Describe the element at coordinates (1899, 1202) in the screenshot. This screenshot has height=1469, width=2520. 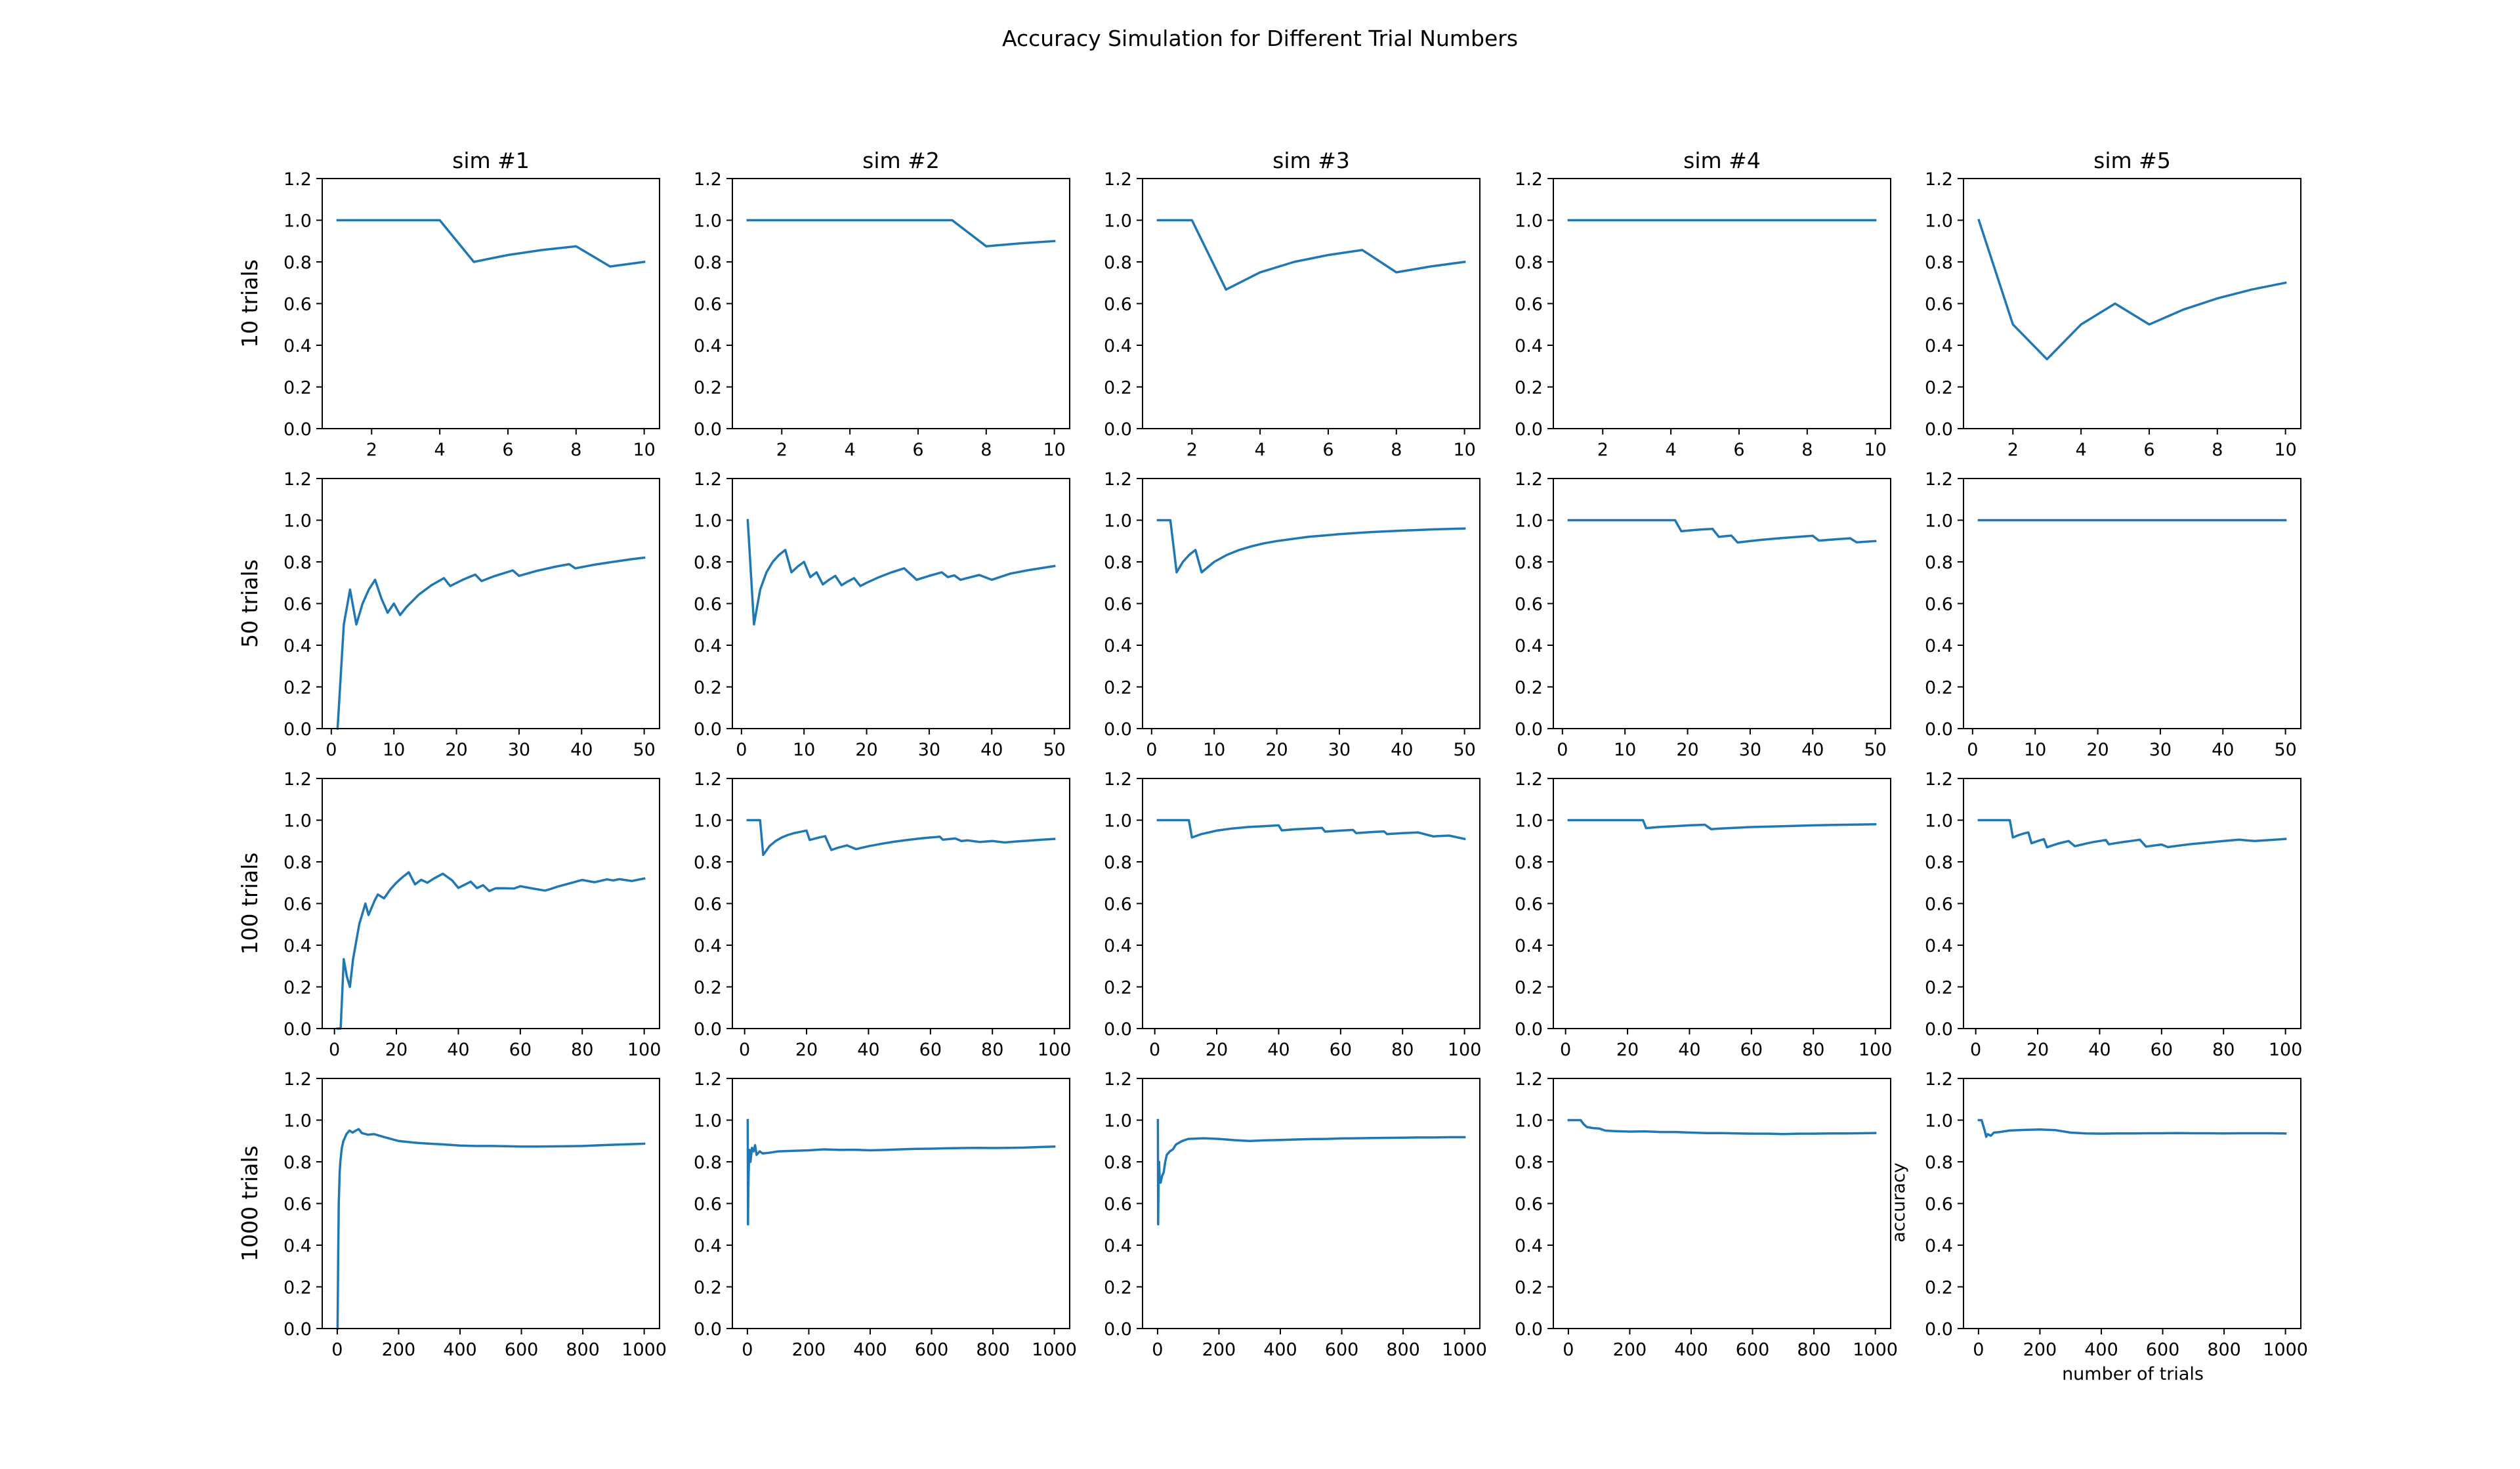
I see `y-axis-label: accuracy` at that location.